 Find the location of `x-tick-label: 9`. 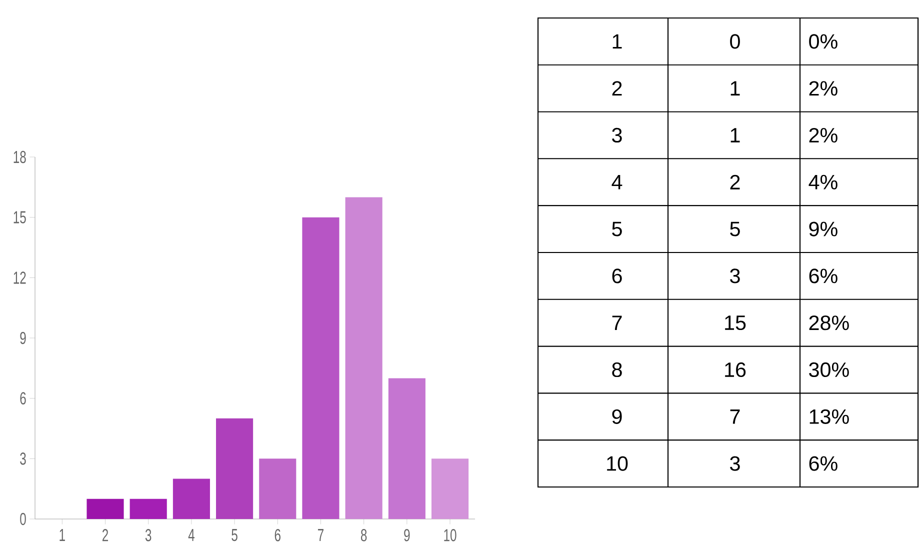

x-tick-label: 9 is located at coordinates (407, 535).